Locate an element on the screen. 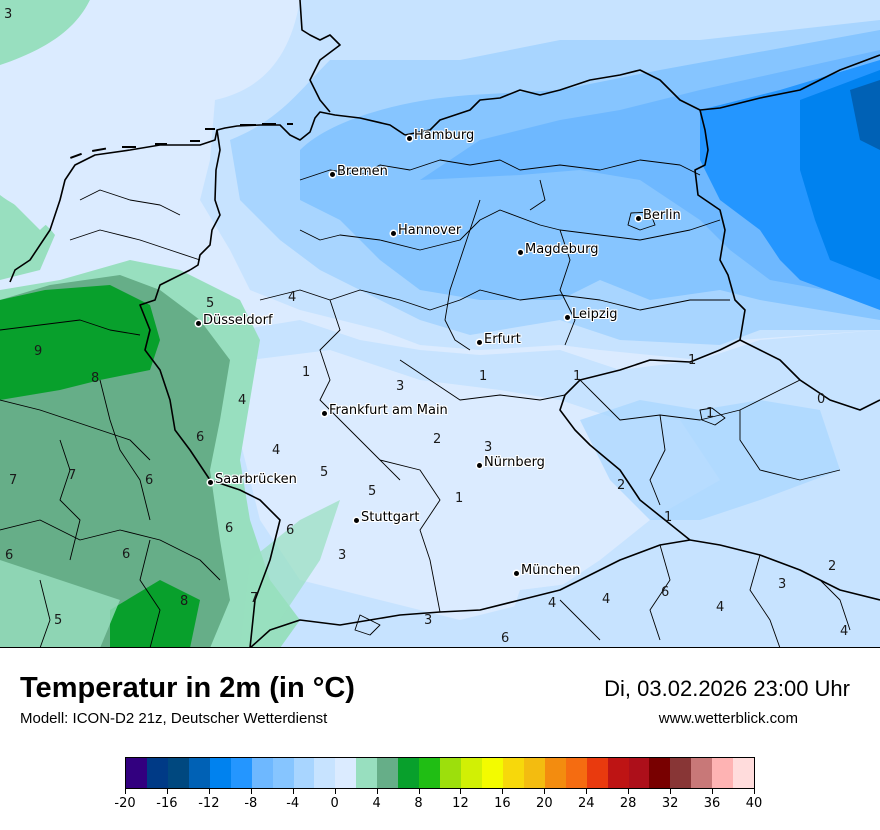  colorbar-tick-label: -20 is located at coordinates (125, 803).